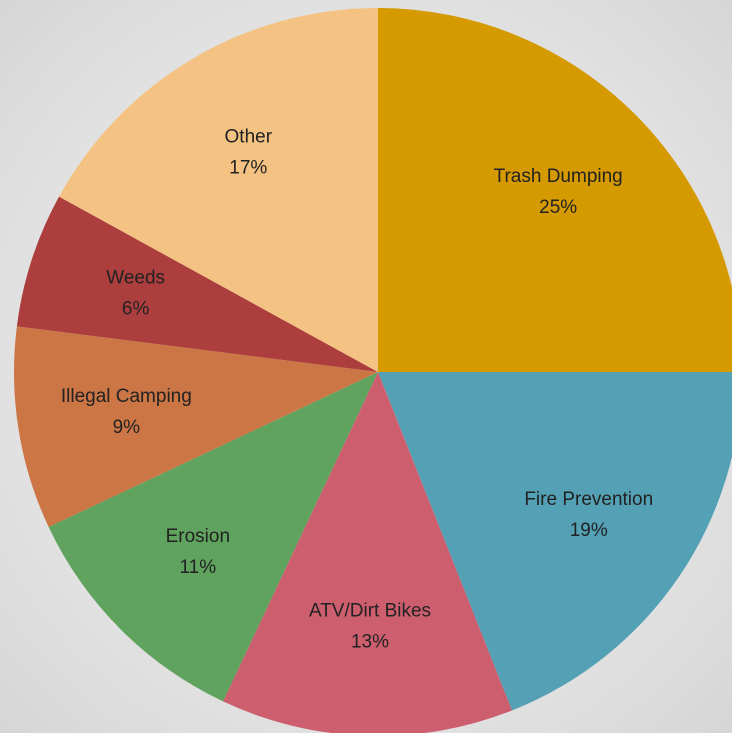 The image size is (732, 733). What do you see at coordinates (248, 168) in the screenshot?
I see `value-label: 17%` at bounding box center [248, 168].